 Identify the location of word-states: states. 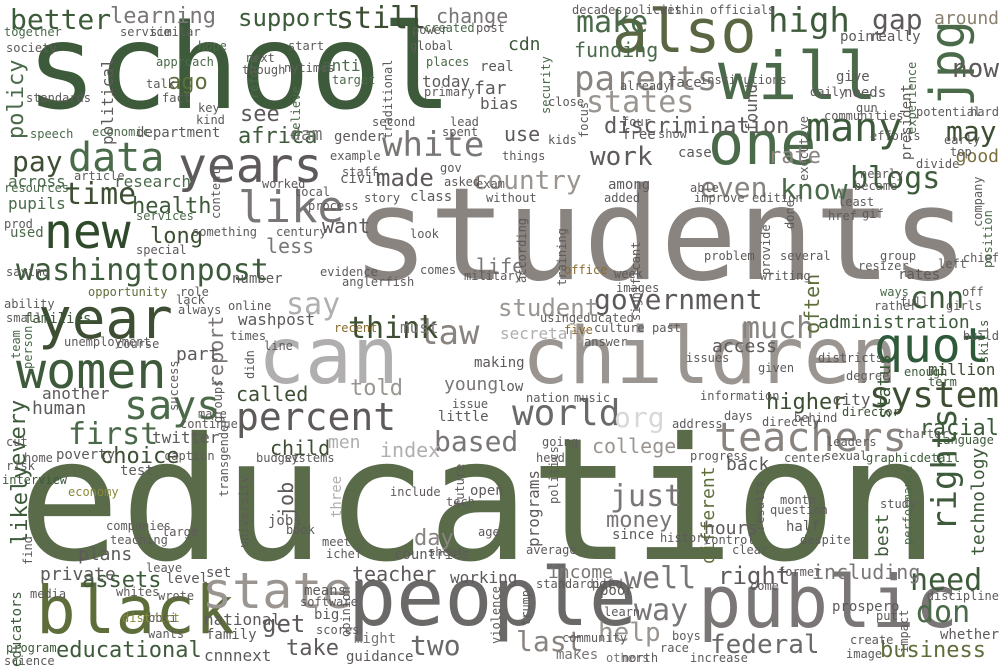
(640, 102).